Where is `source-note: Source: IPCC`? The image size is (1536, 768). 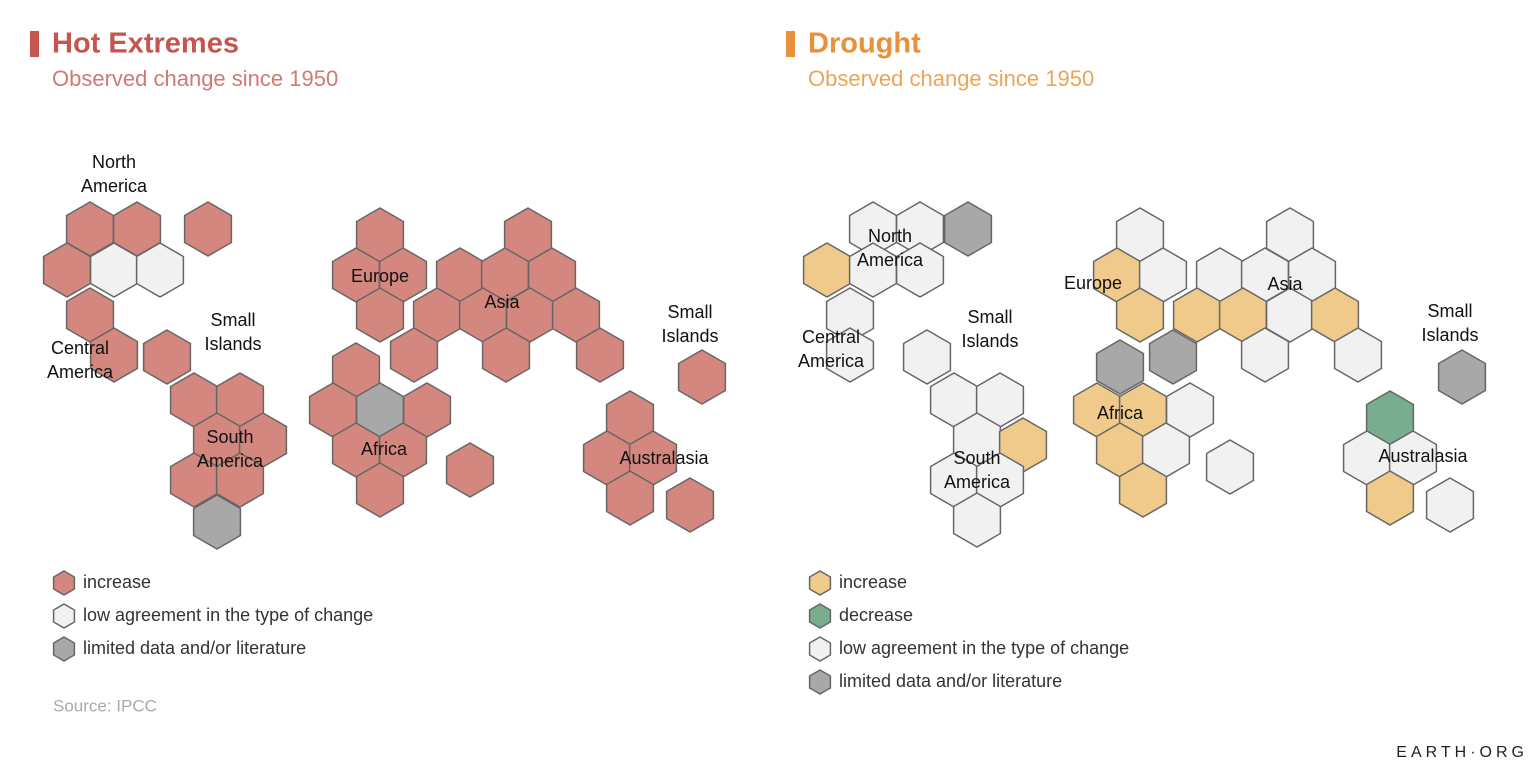 source-note: Source: IPCC is located at coordinates (105, 705).